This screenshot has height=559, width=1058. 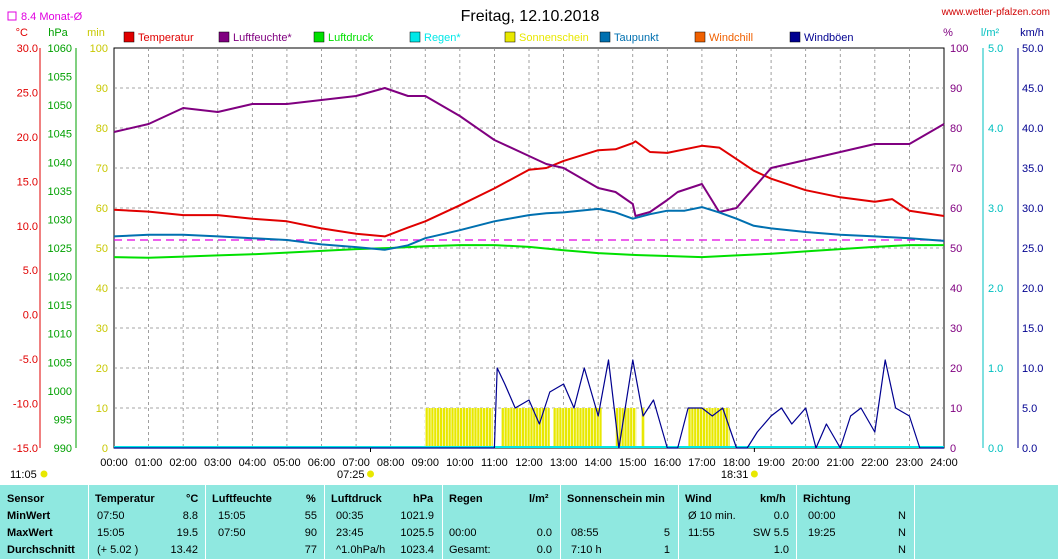 What do you see at coordinates (99, 49) in the screenshot?
I see `axis-sun_min-tick: 100` at bounding box center [99, 49].